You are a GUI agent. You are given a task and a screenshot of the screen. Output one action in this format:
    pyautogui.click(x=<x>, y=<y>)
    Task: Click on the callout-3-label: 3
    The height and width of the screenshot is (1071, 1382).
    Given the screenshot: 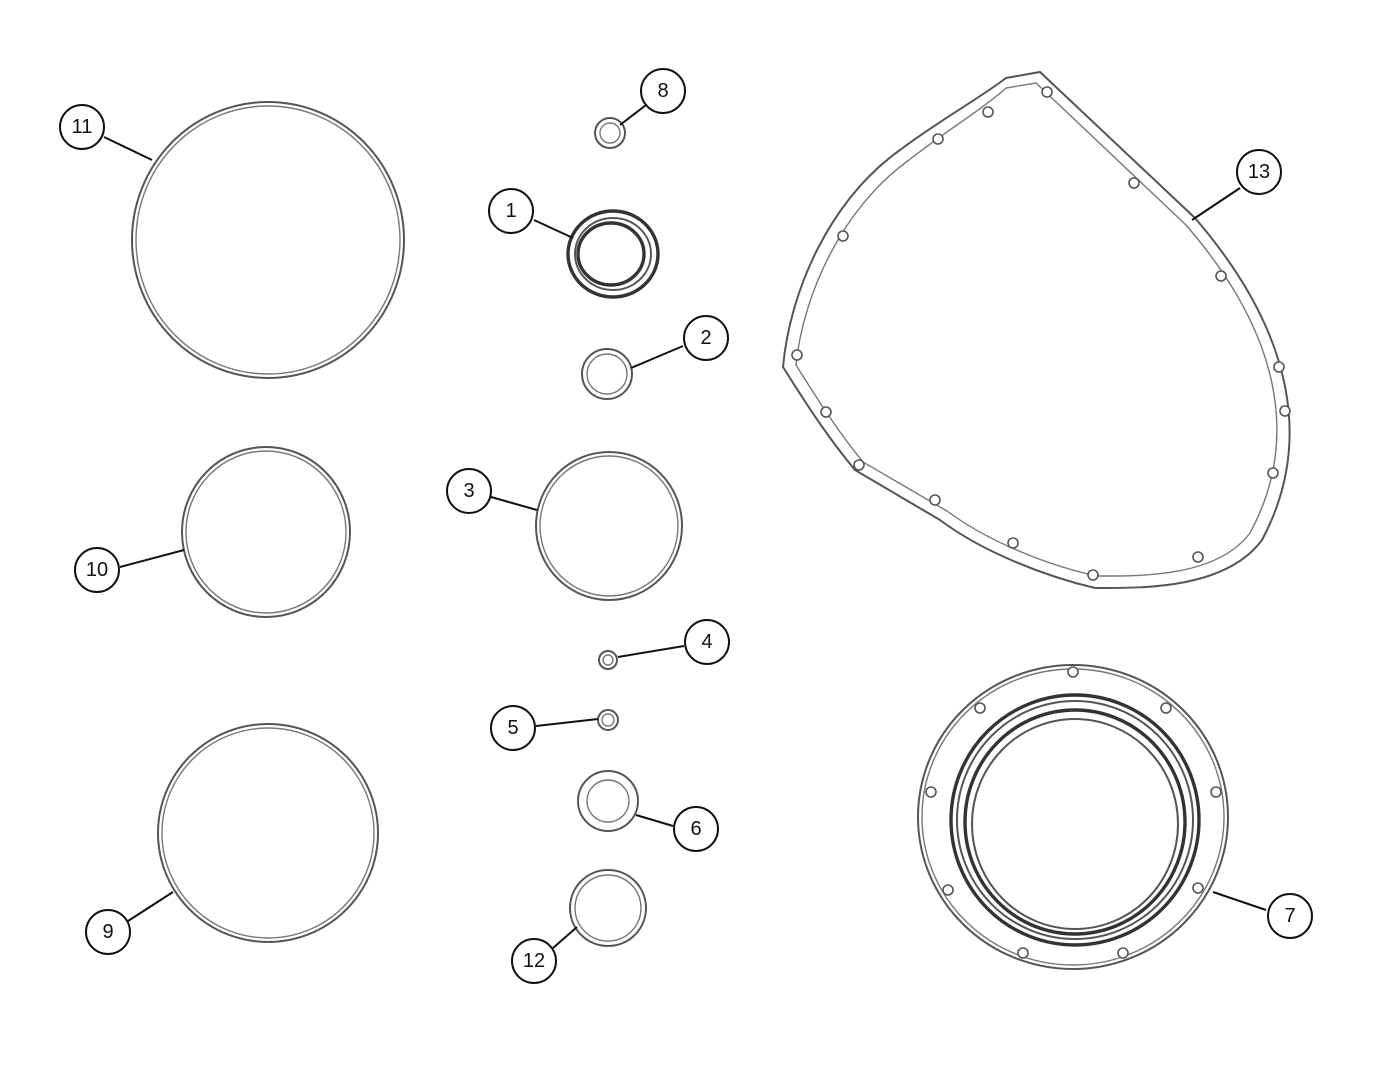 What is the action you would take?
    pyautogui.click(x=468, y=491)
    